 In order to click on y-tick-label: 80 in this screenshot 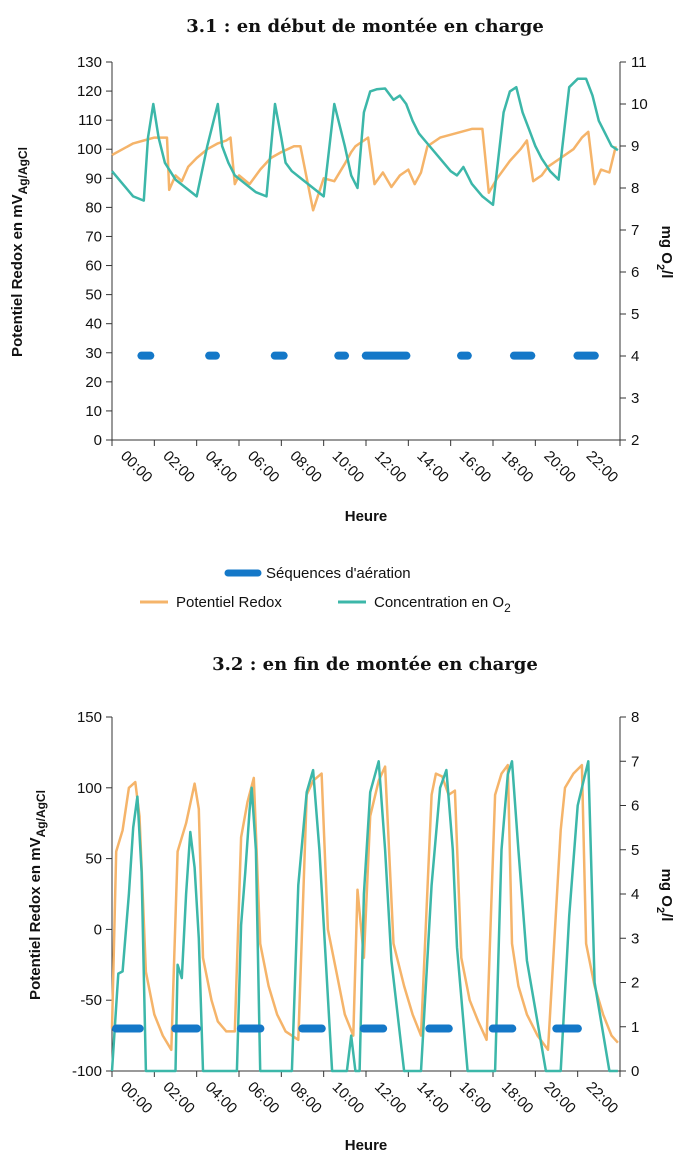, I will do `click(93, 207)`.